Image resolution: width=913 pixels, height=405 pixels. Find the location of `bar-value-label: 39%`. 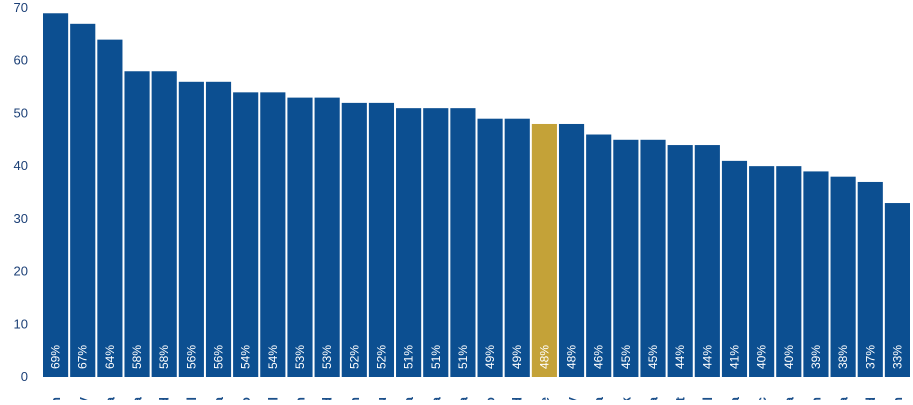

bar-value-label: 39% is located at coordinates (816, 357).